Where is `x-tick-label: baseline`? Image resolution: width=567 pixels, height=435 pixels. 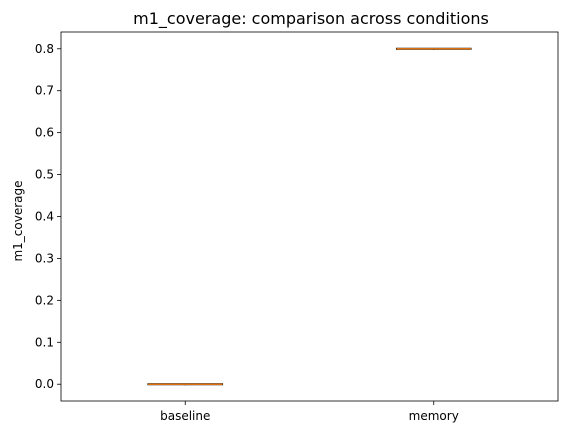
x-tick-label: baseline is located at coordinates (185, 416).